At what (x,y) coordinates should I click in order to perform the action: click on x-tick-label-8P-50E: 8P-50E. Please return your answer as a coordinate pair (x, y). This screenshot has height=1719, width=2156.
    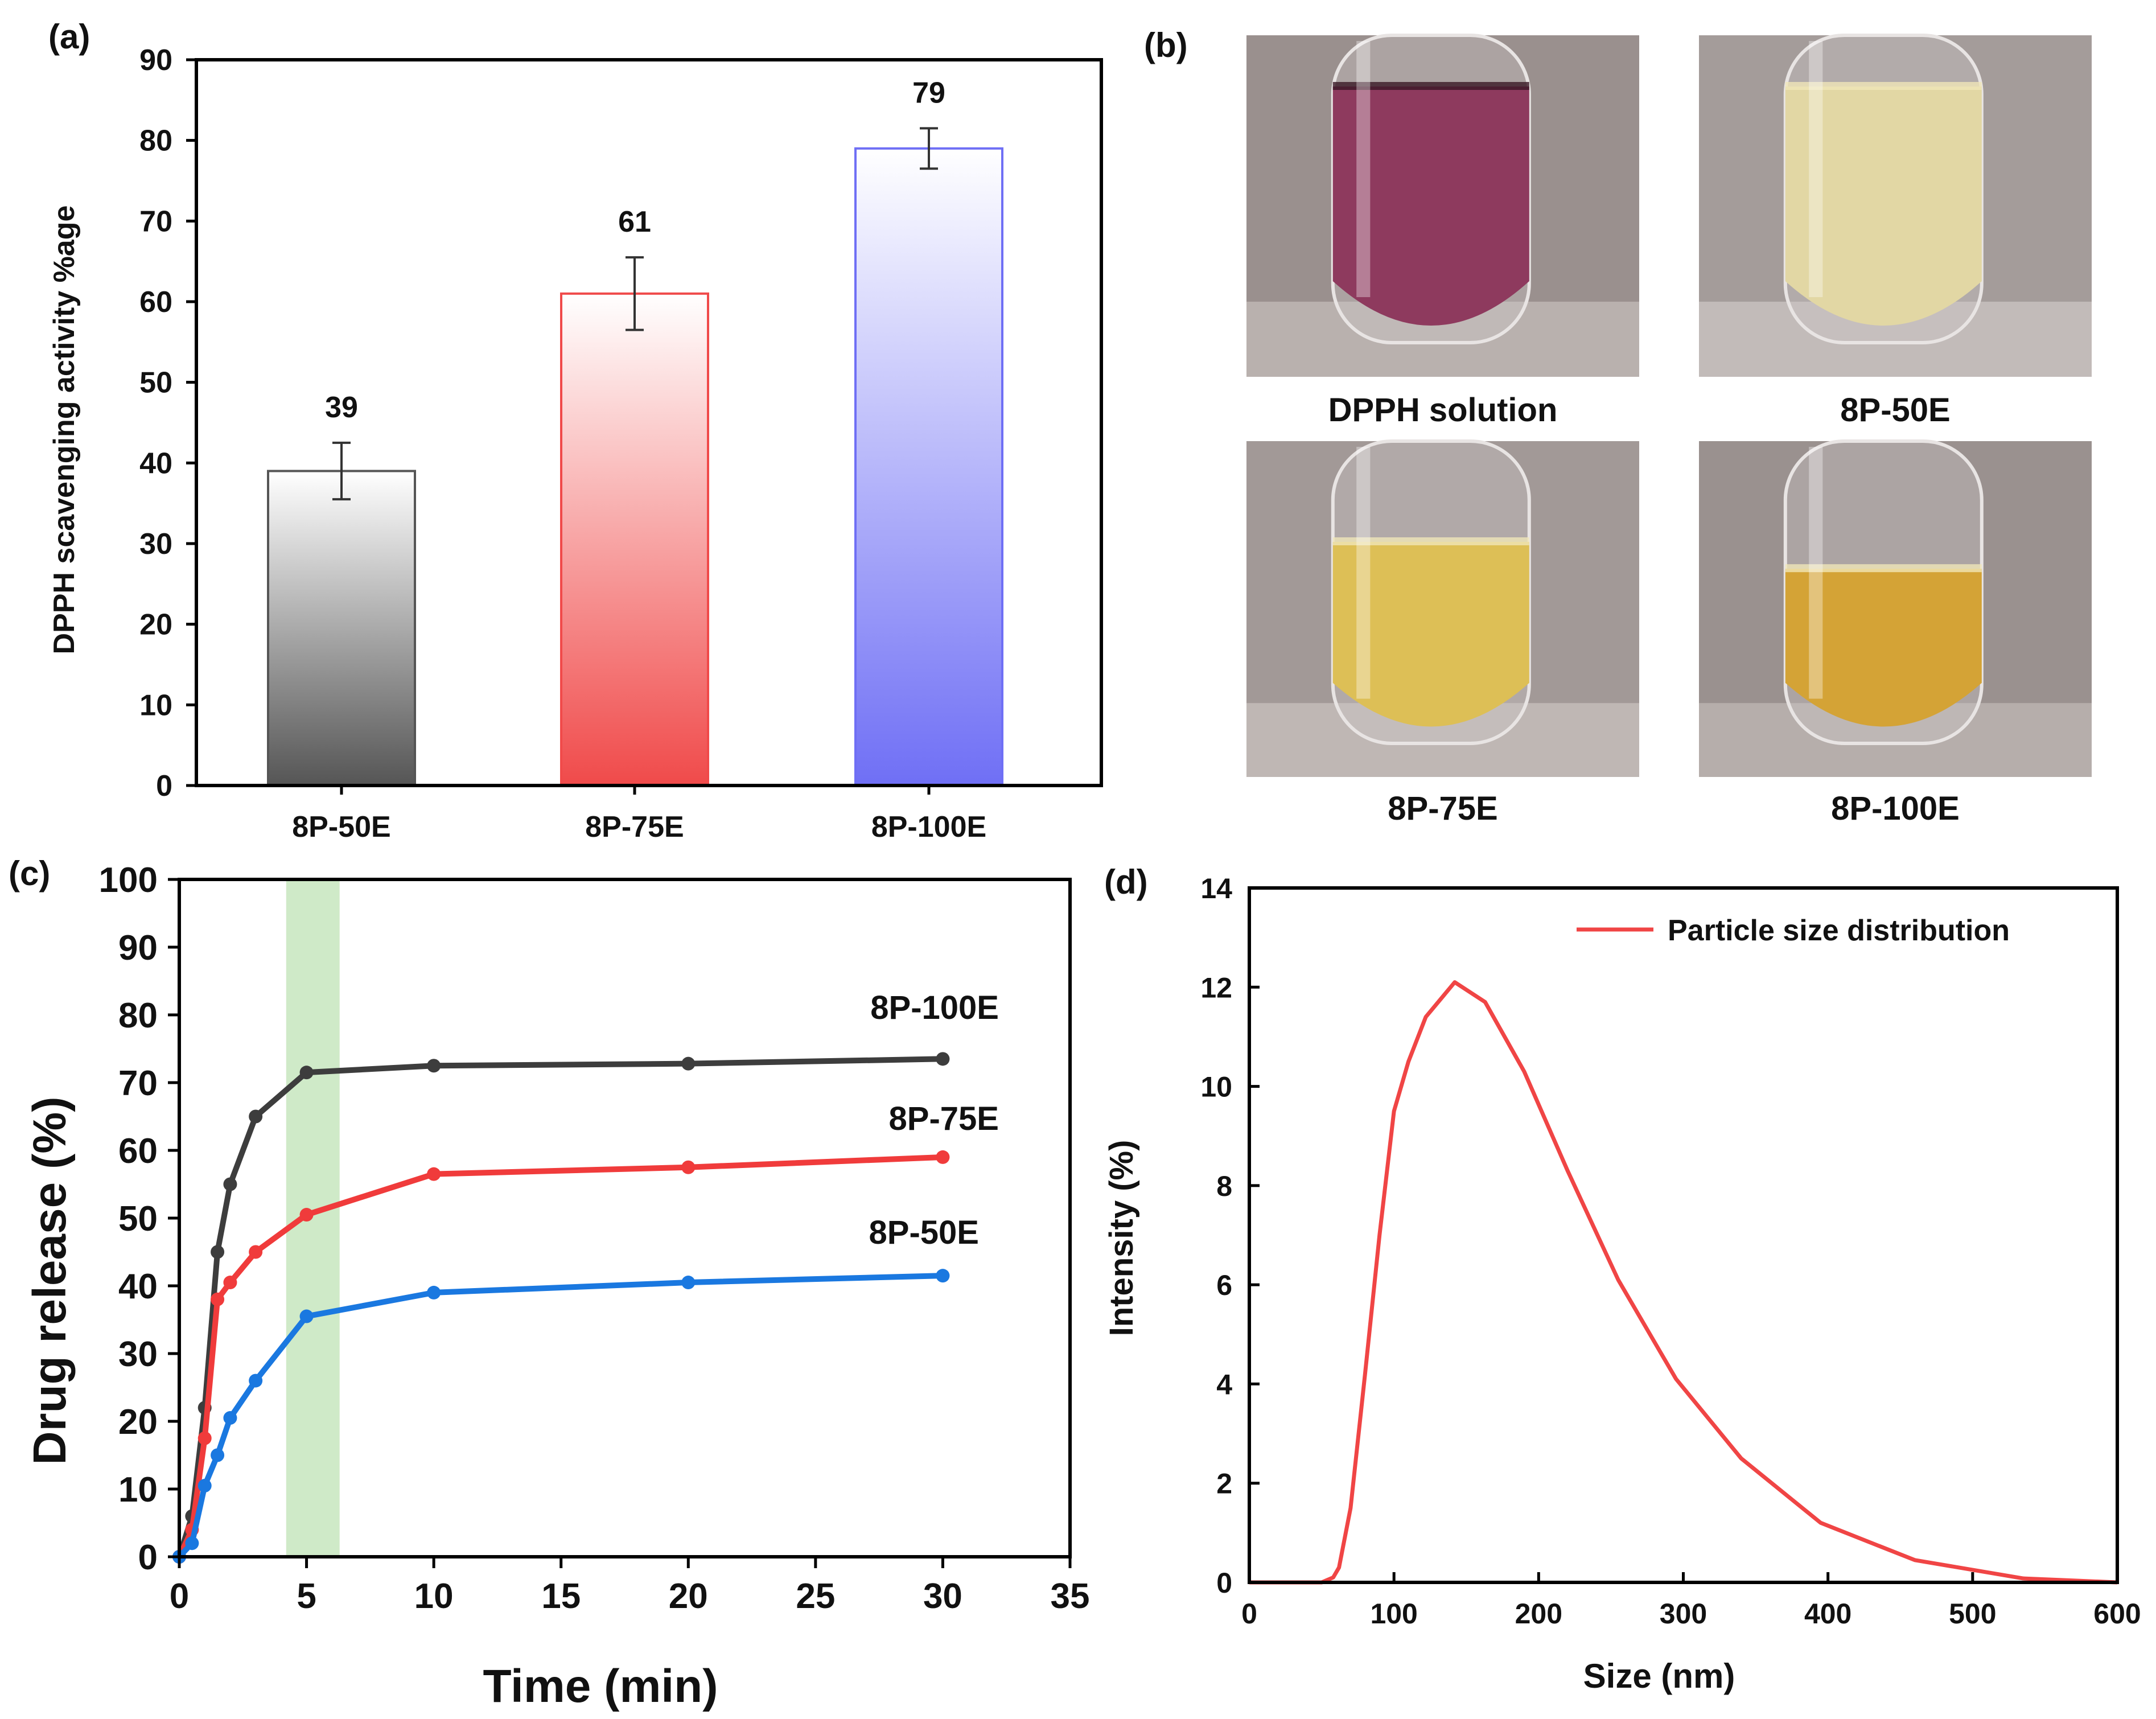
    Looking at the image, I should click on (341, 828).